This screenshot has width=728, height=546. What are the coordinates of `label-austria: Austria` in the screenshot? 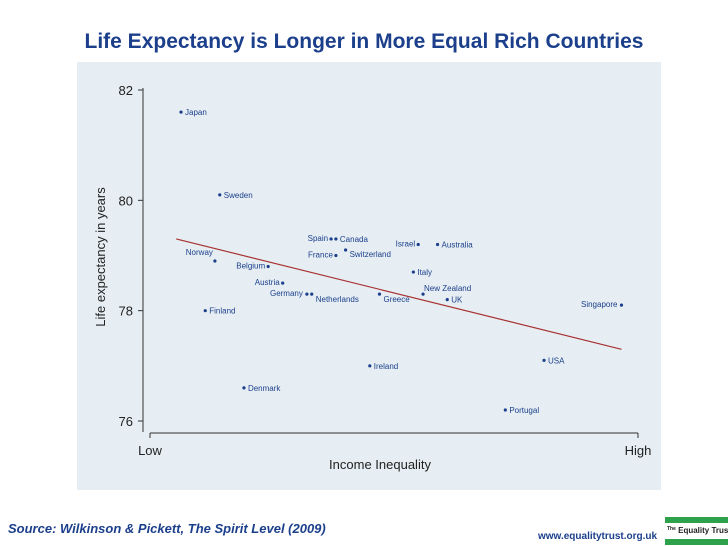 It's located at (267, 282).